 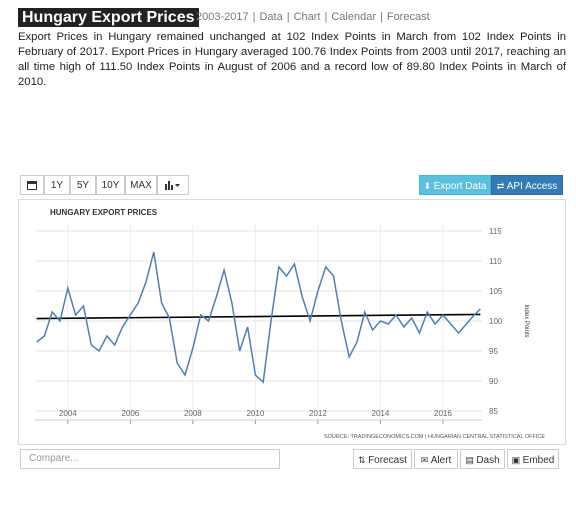 I want to click on footer-button: ✉ Alert, so click(x=436, y=459).